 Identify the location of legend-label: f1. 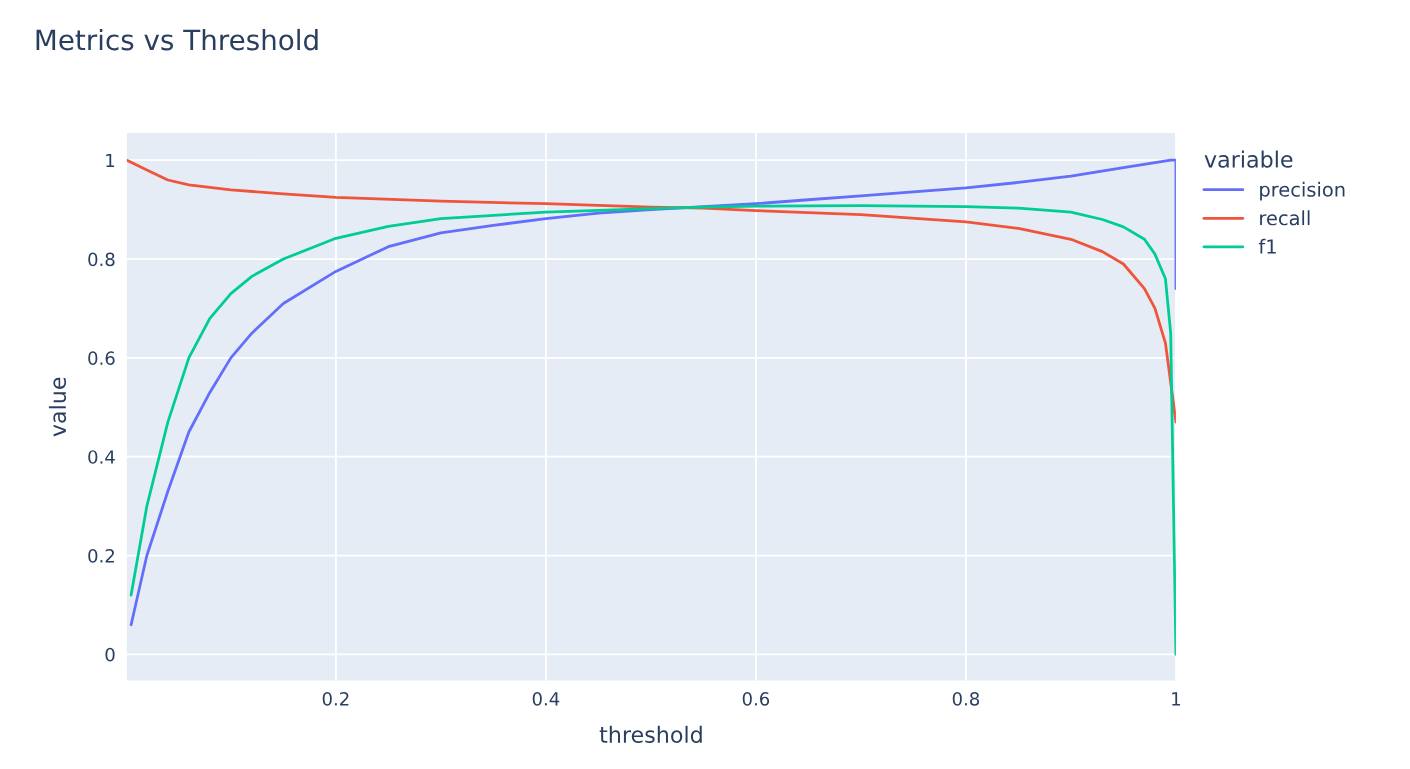
(1267, 246).